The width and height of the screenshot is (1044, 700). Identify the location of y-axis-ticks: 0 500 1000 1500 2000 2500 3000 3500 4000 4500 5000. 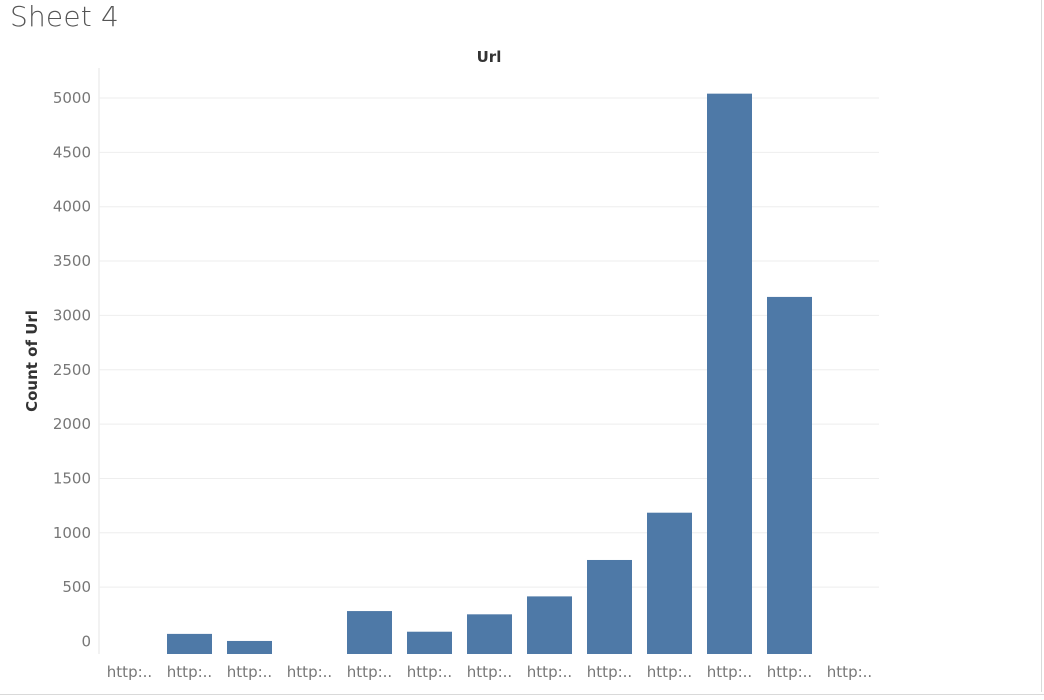
(72, 370).